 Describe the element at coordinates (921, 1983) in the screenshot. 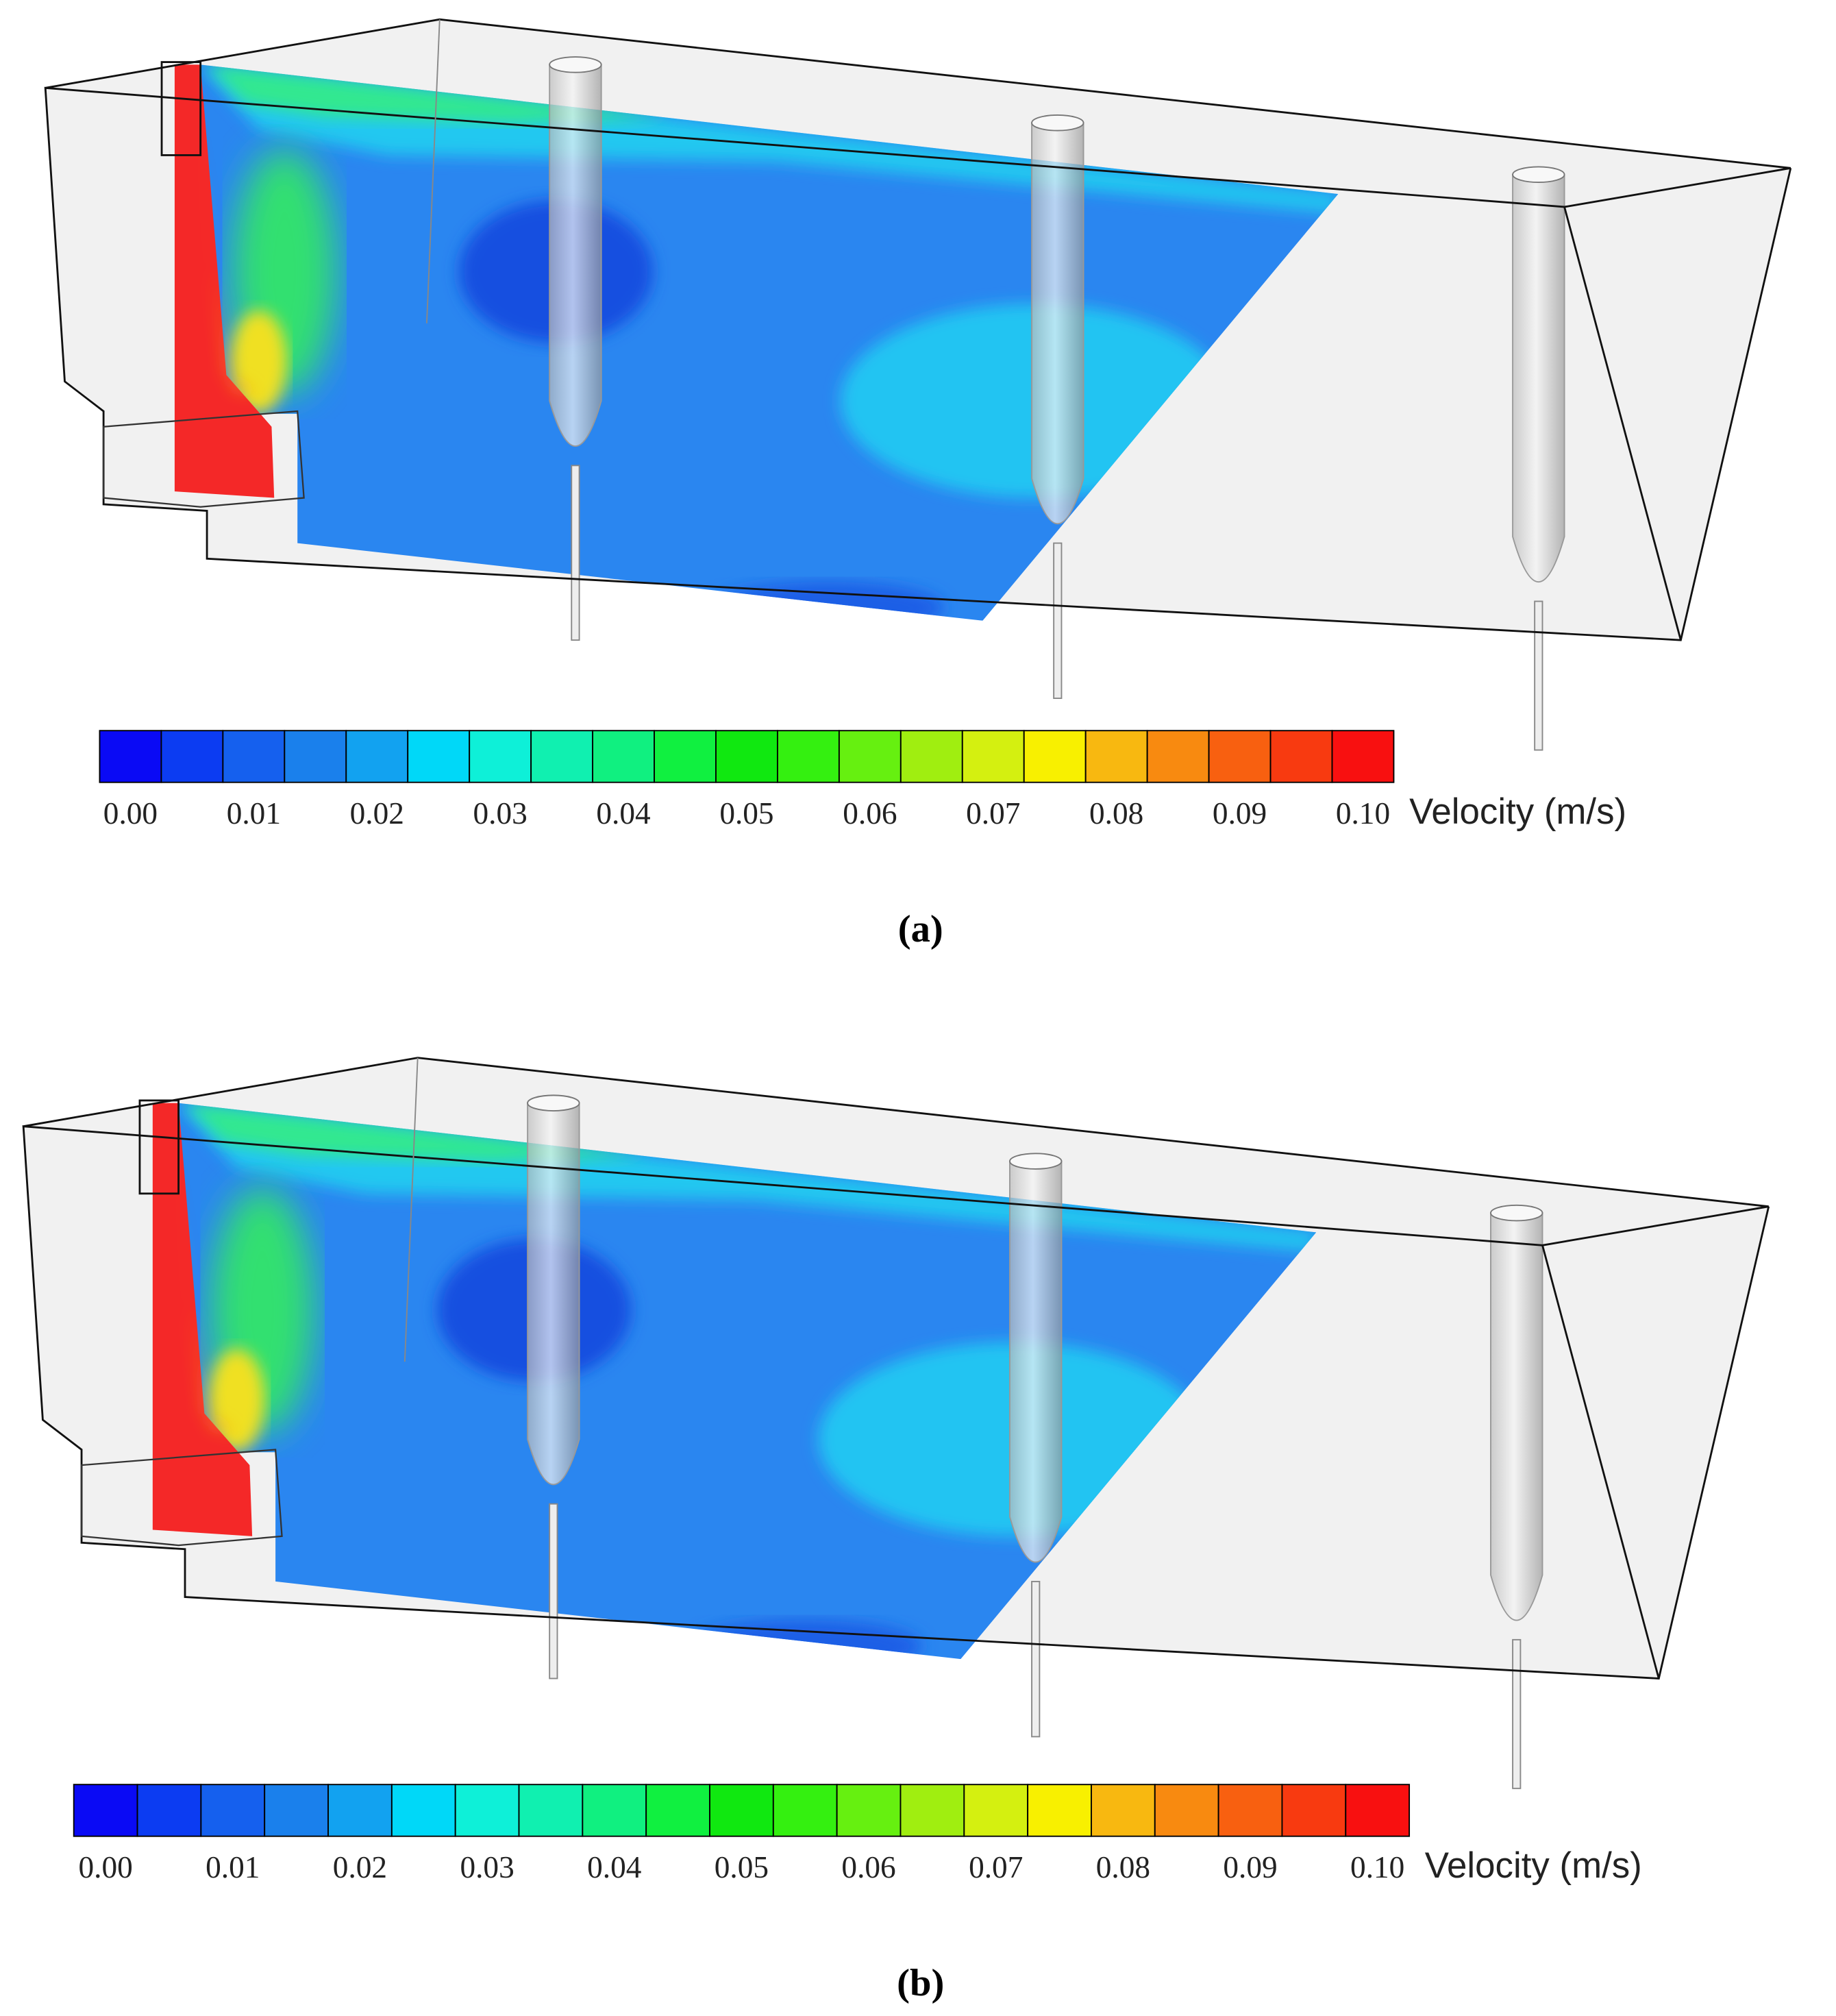

I see `caption: (b)` at that location.